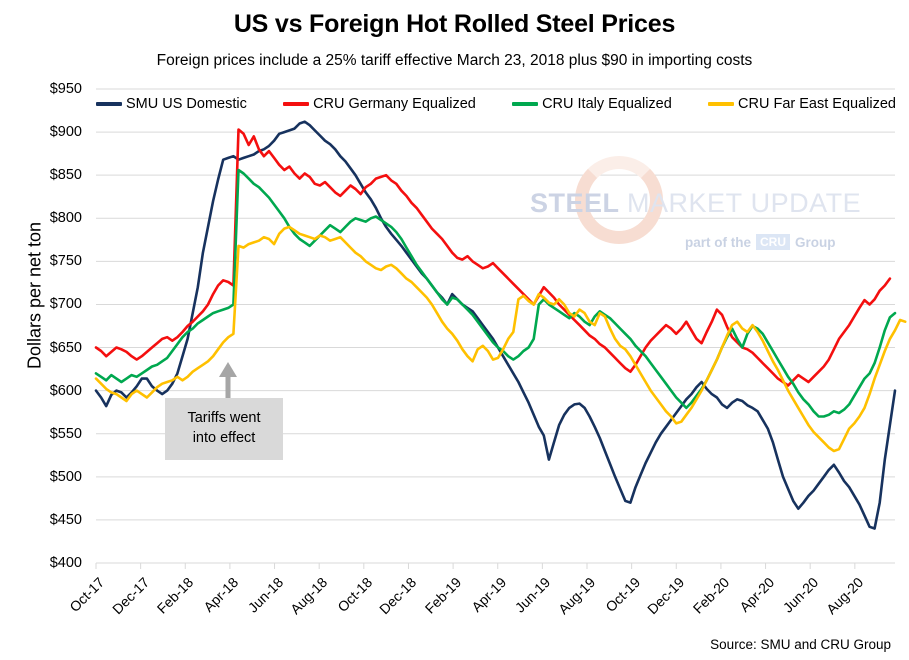  I want to click on legend-item-cru-germany: CRU Germany Equalized, so click(379, 104).